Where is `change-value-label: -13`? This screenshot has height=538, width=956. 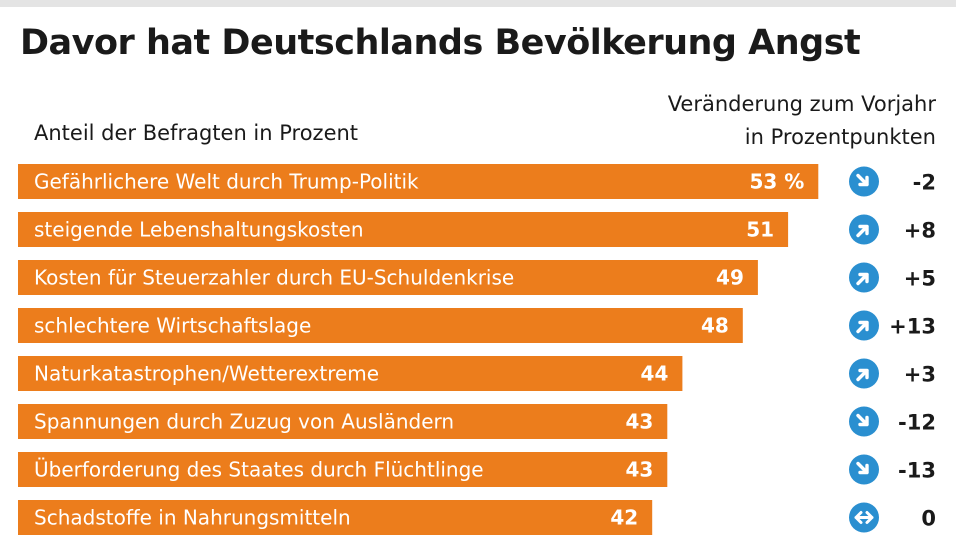 change-value-label: -13 is located at coordinates (917, 471).